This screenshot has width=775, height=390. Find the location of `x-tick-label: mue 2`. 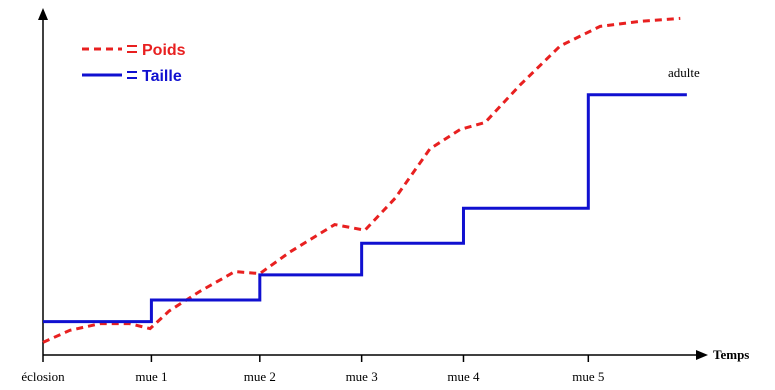

x-tick-label: mue 2 is located at coordinates (260, 376).